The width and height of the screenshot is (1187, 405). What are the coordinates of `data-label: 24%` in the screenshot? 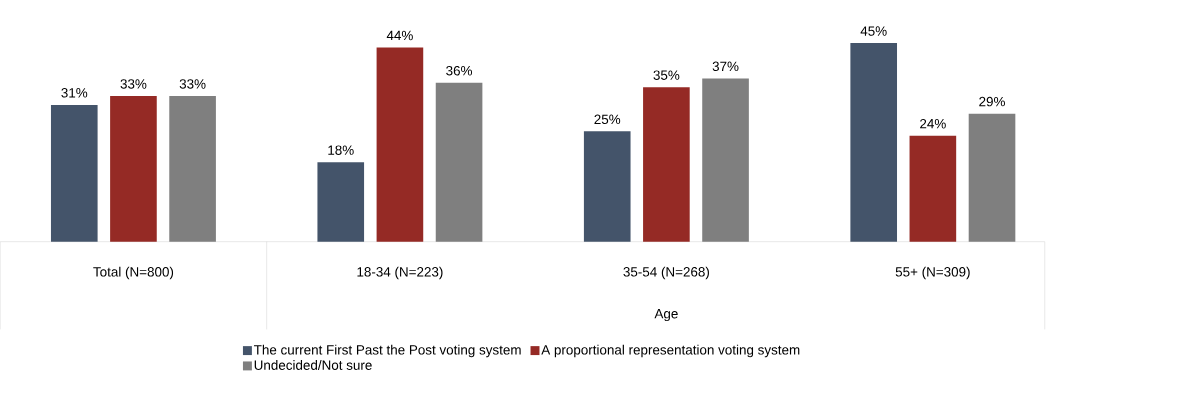 It's located at (933, 123).